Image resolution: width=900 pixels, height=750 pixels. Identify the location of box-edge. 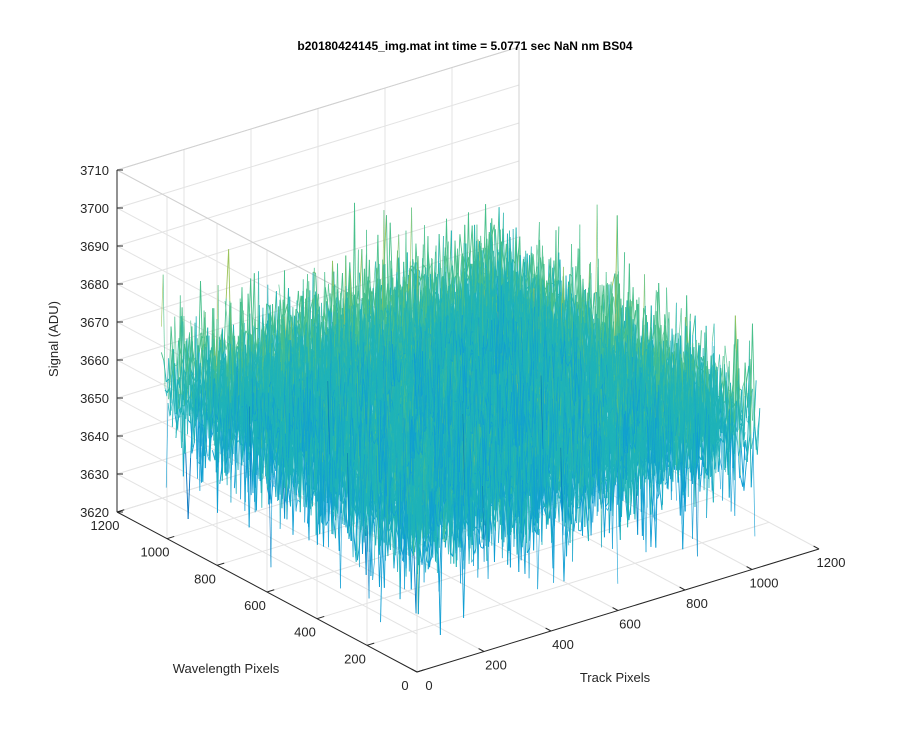
(318, 108).